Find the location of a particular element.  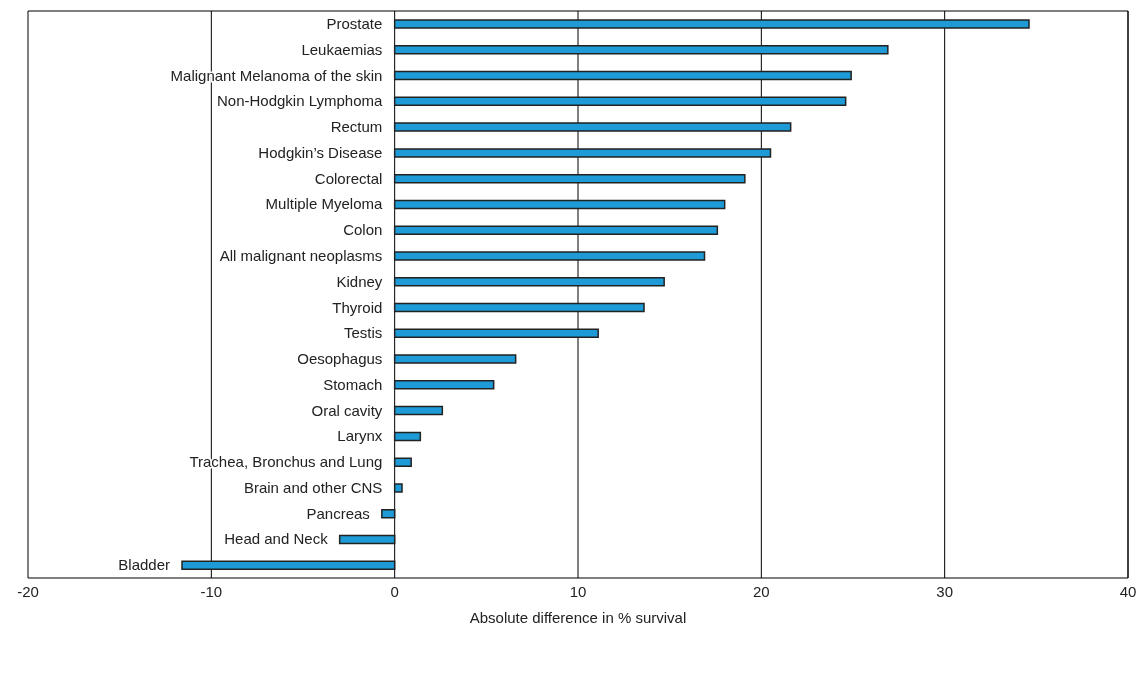

y-tick-label: Stomach is located at coordinates (353, 384).